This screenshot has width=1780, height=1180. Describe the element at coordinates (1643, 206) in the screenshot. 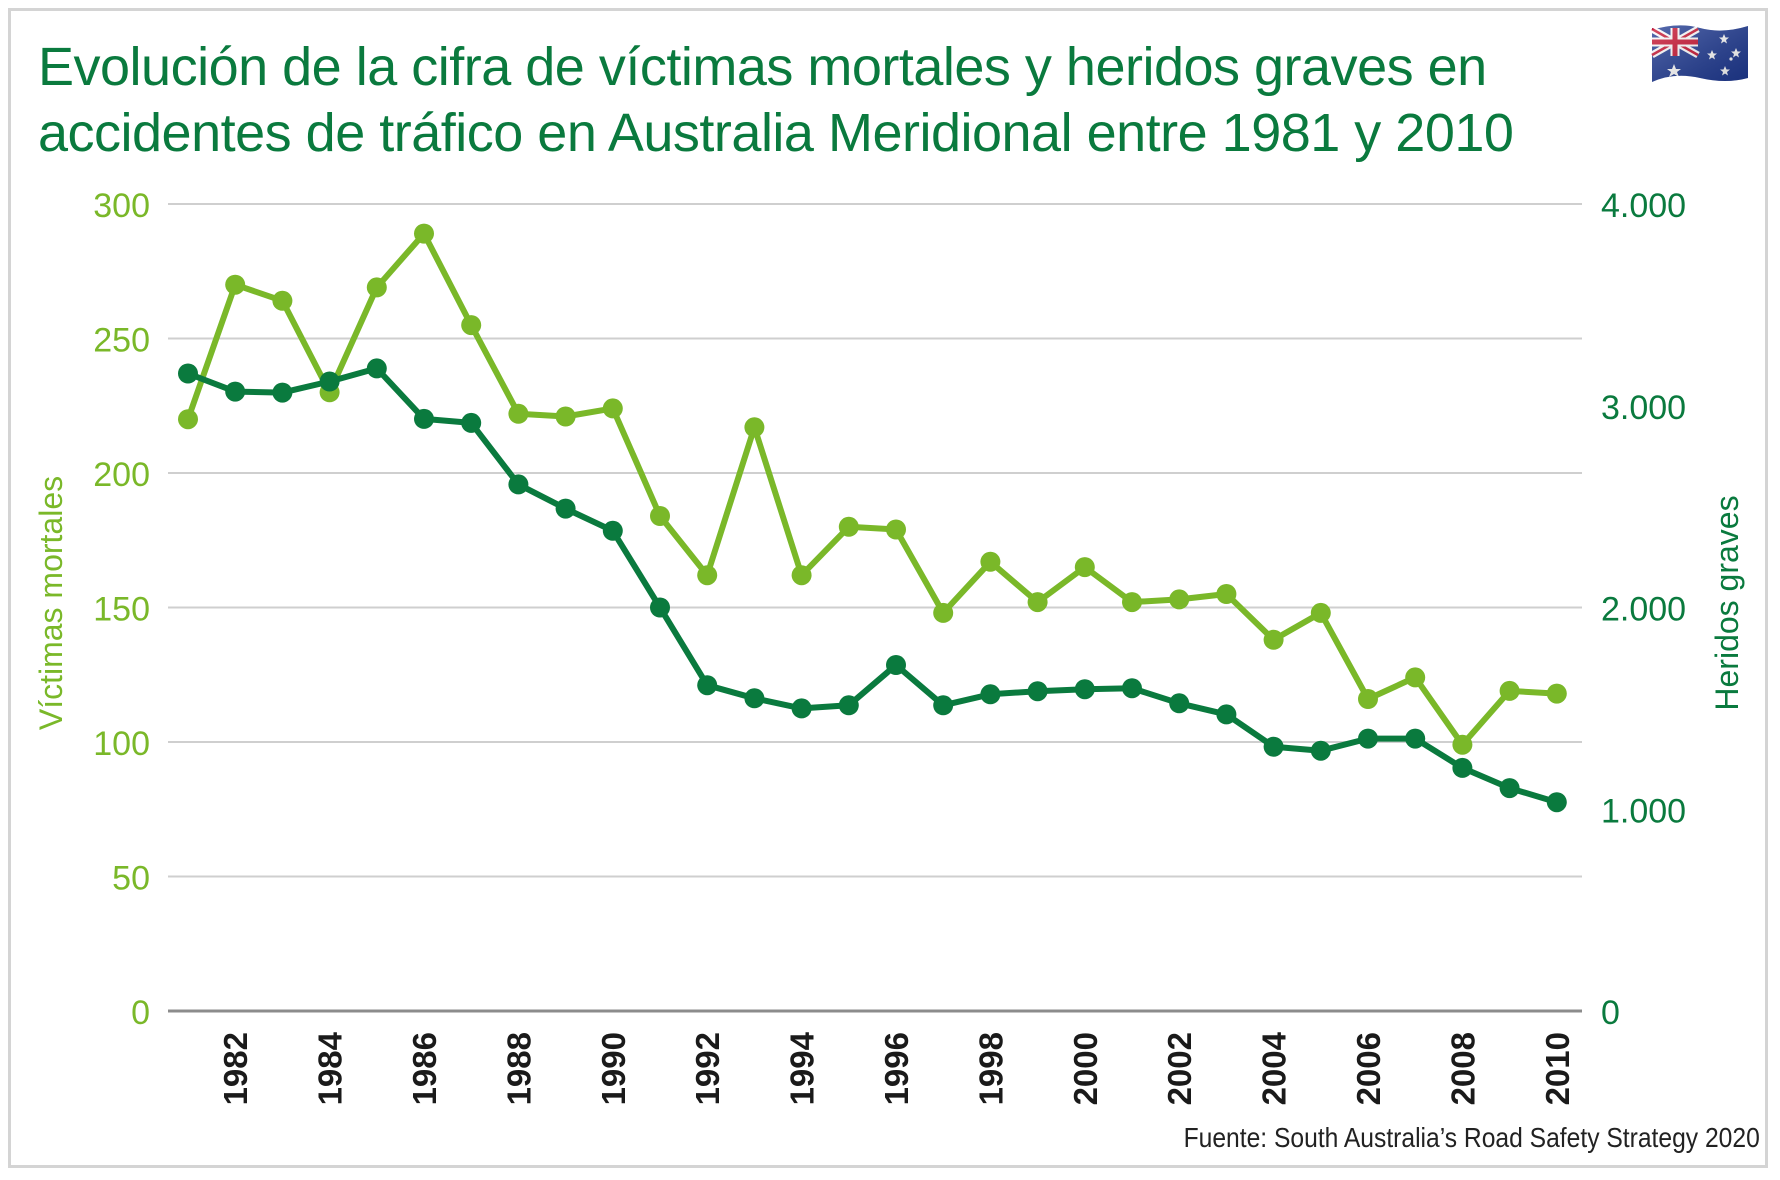

I see `right-tick-label: 4.000` at that location.